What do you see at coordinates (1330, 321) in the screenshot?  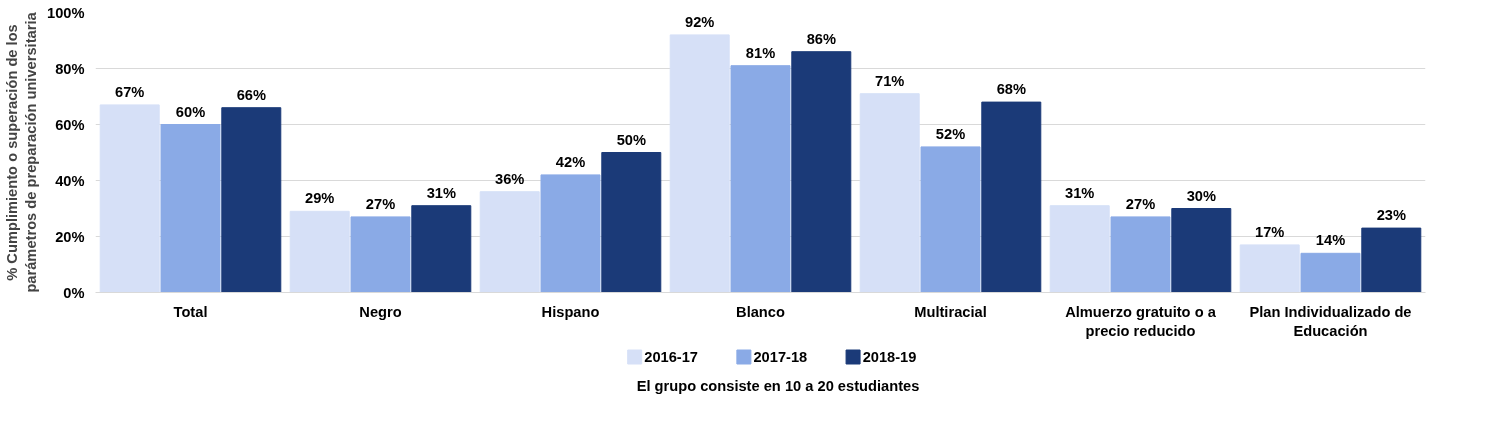 I see `x-tick-label: Plan Individualizado de Educación` at bounding box center [1330, 321].